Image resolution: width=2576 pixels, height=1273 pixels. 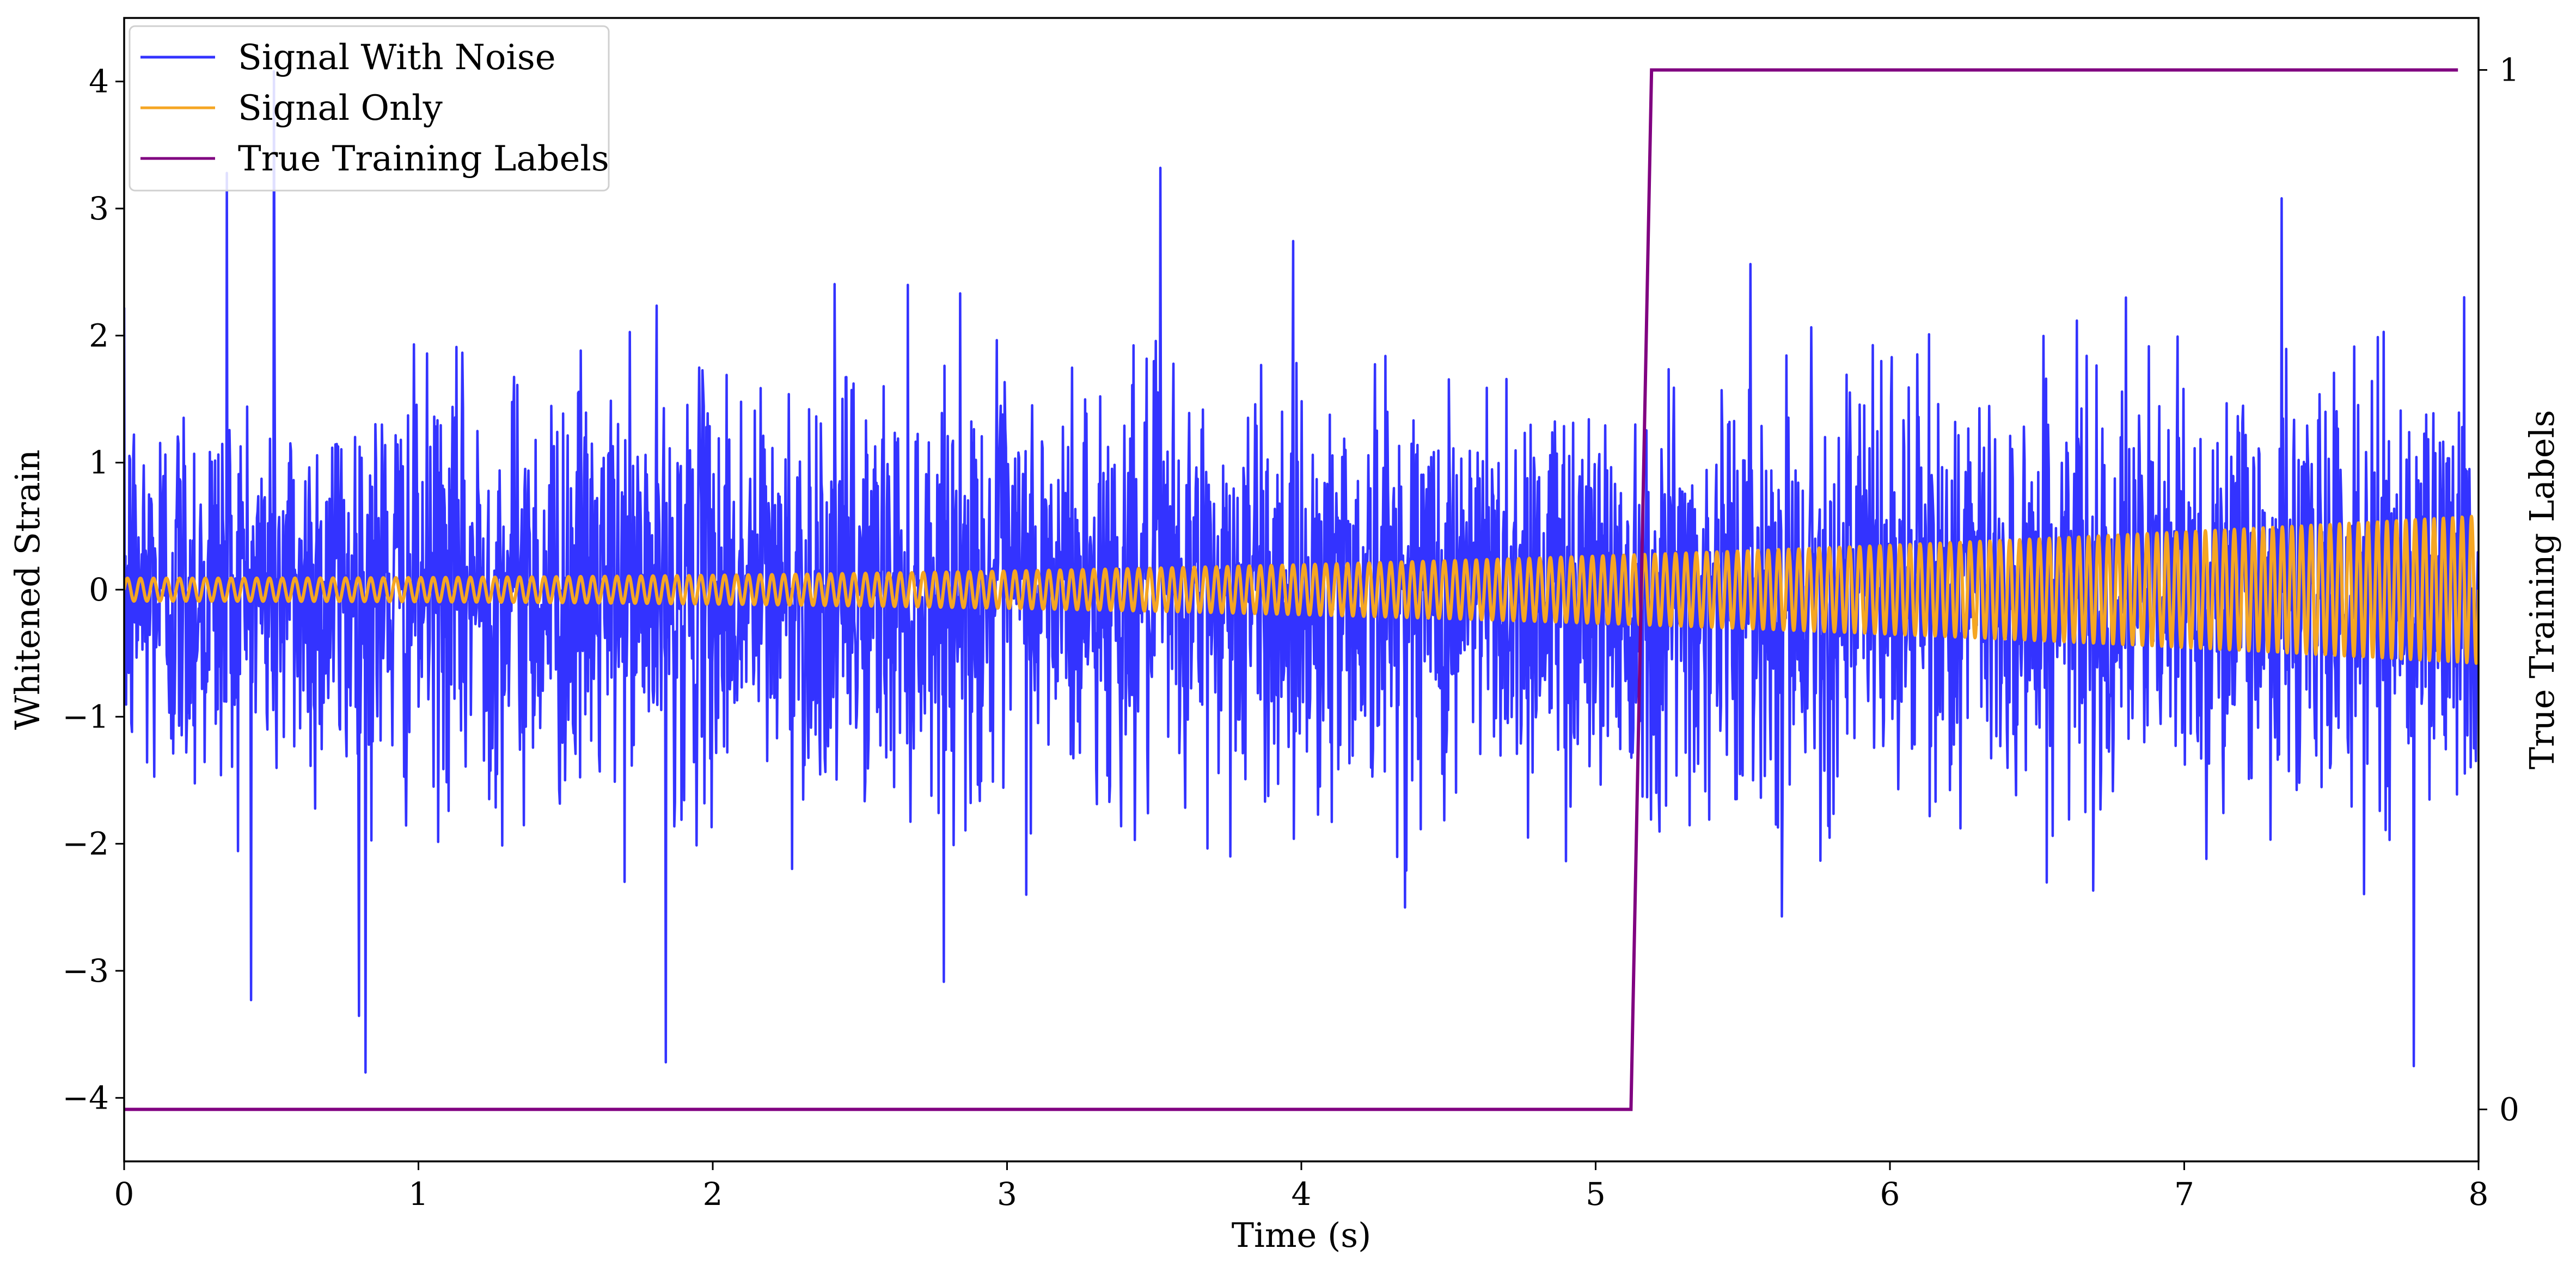 I want to click on x-tick-label: 1, so click(x=418, y=1195).